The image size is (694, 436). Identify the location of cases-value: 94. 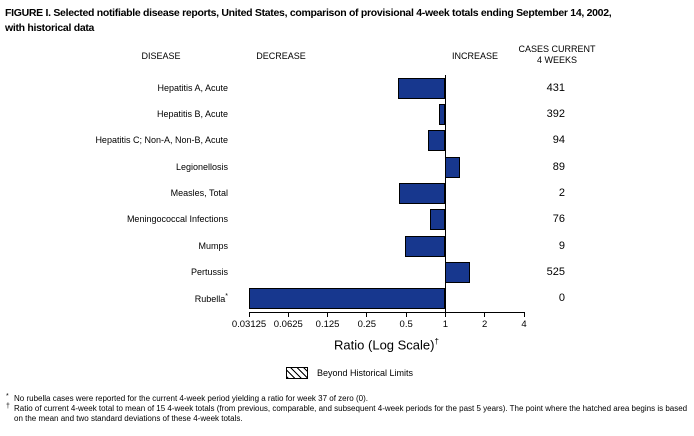
(558, 140).